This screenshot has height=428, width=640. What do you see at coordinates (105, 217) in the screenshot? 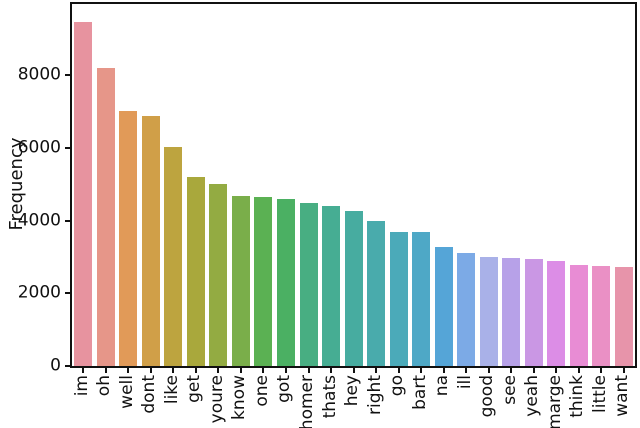
I see `bar-oh` at bounding box center [105, 217].